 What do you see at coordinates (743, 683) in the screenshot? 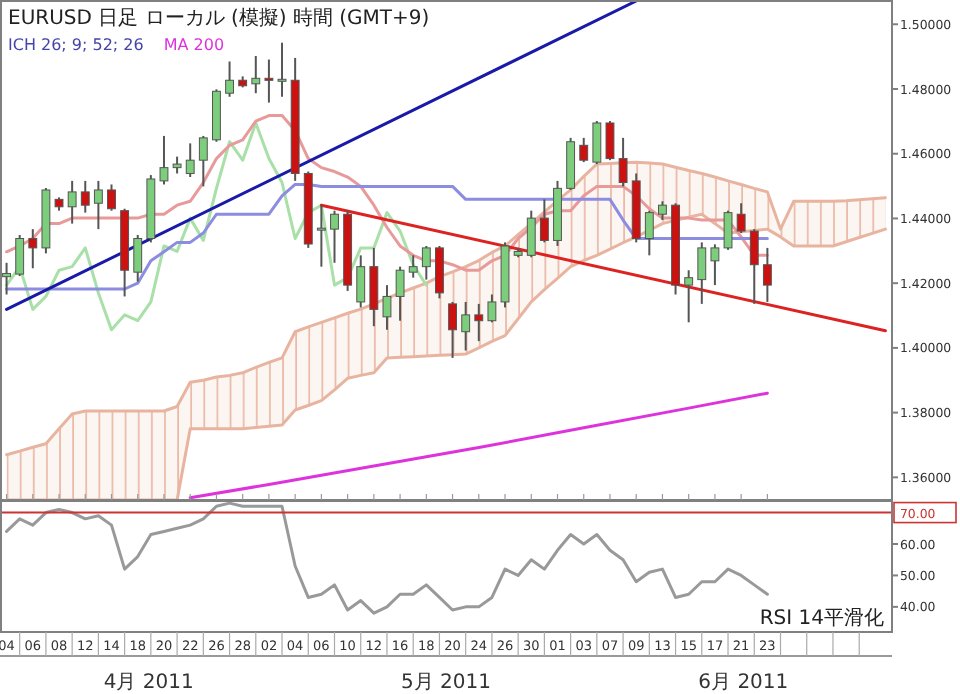
I see `text: 6月 2011` at bounding box center [743, 683].